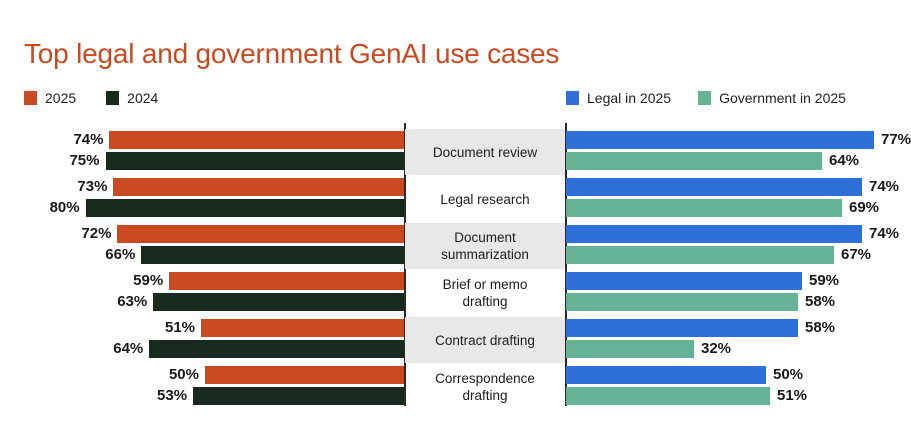 This screenshot has height=444, width=911. What do you see at coordinates (304, 375) in the screenshot?
I see `bar-2025-correspondence-drafting` at bounding box center [304, 375].